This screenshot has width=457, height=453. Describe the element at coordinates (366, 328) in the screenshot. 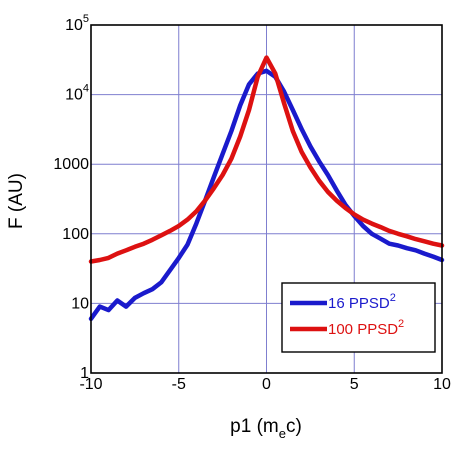

I see `legend-label-100-ppsd: 100 PPSD2` at that location.